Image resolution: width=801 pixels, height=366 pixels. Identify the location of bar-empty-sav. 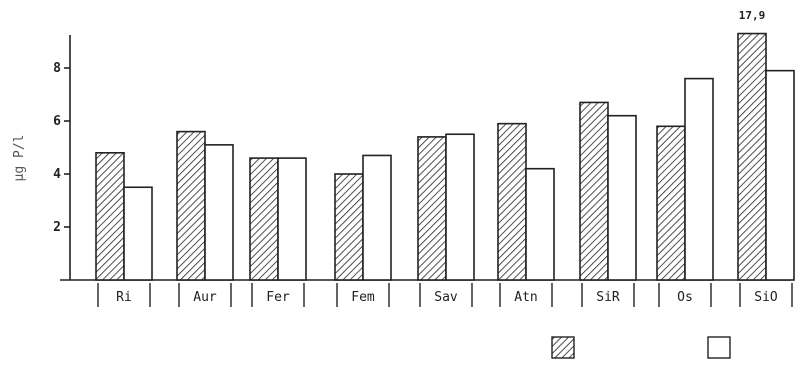
(460, 207).